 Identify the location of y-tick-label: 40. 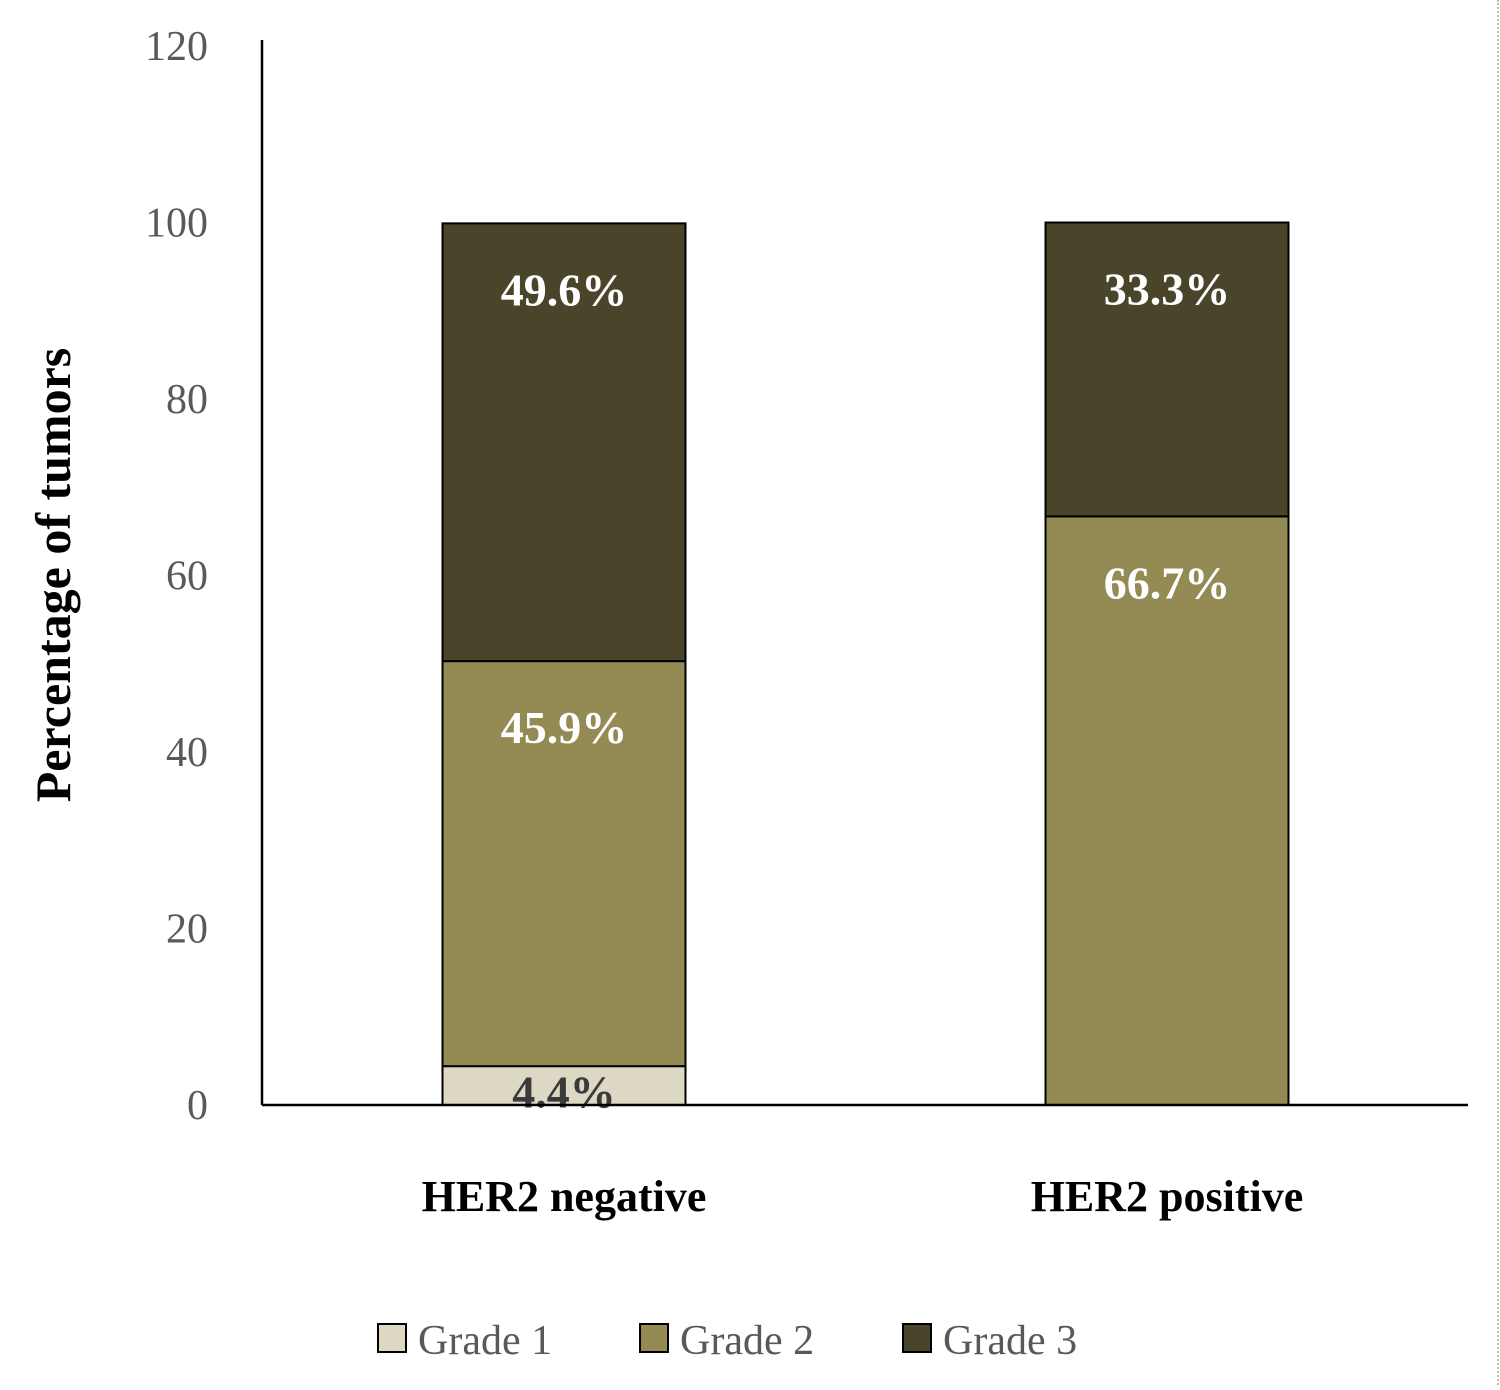
(187, 753).